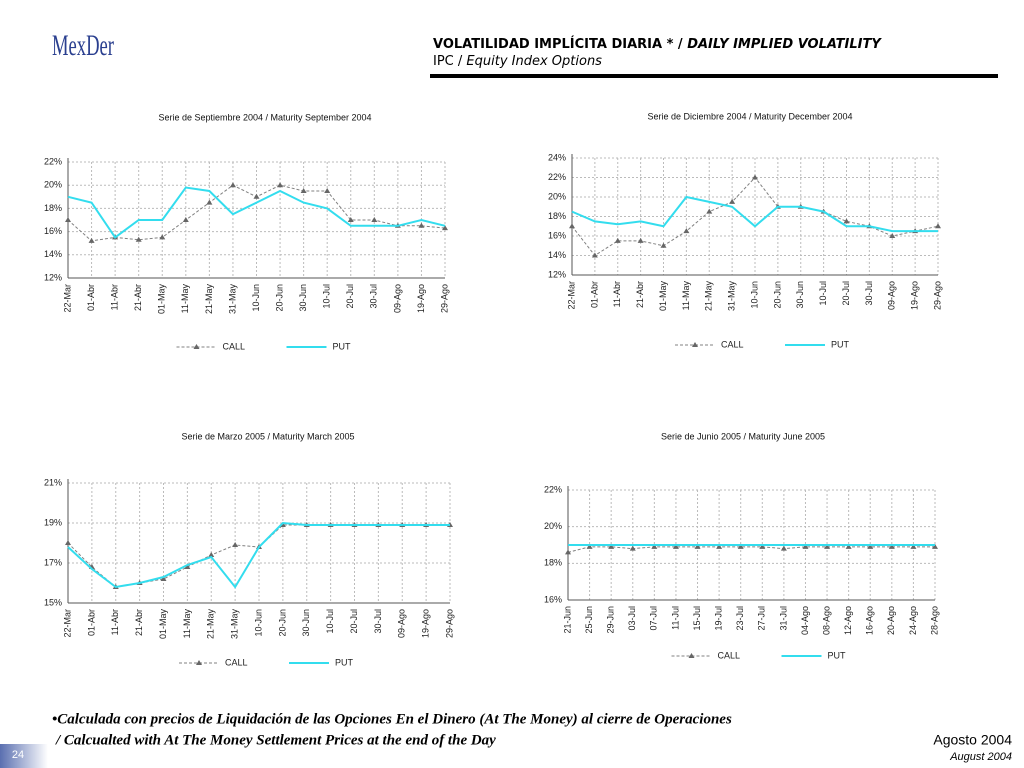  I want to click on subtitle: IPC / Equity Index Options, so click(517, 61).